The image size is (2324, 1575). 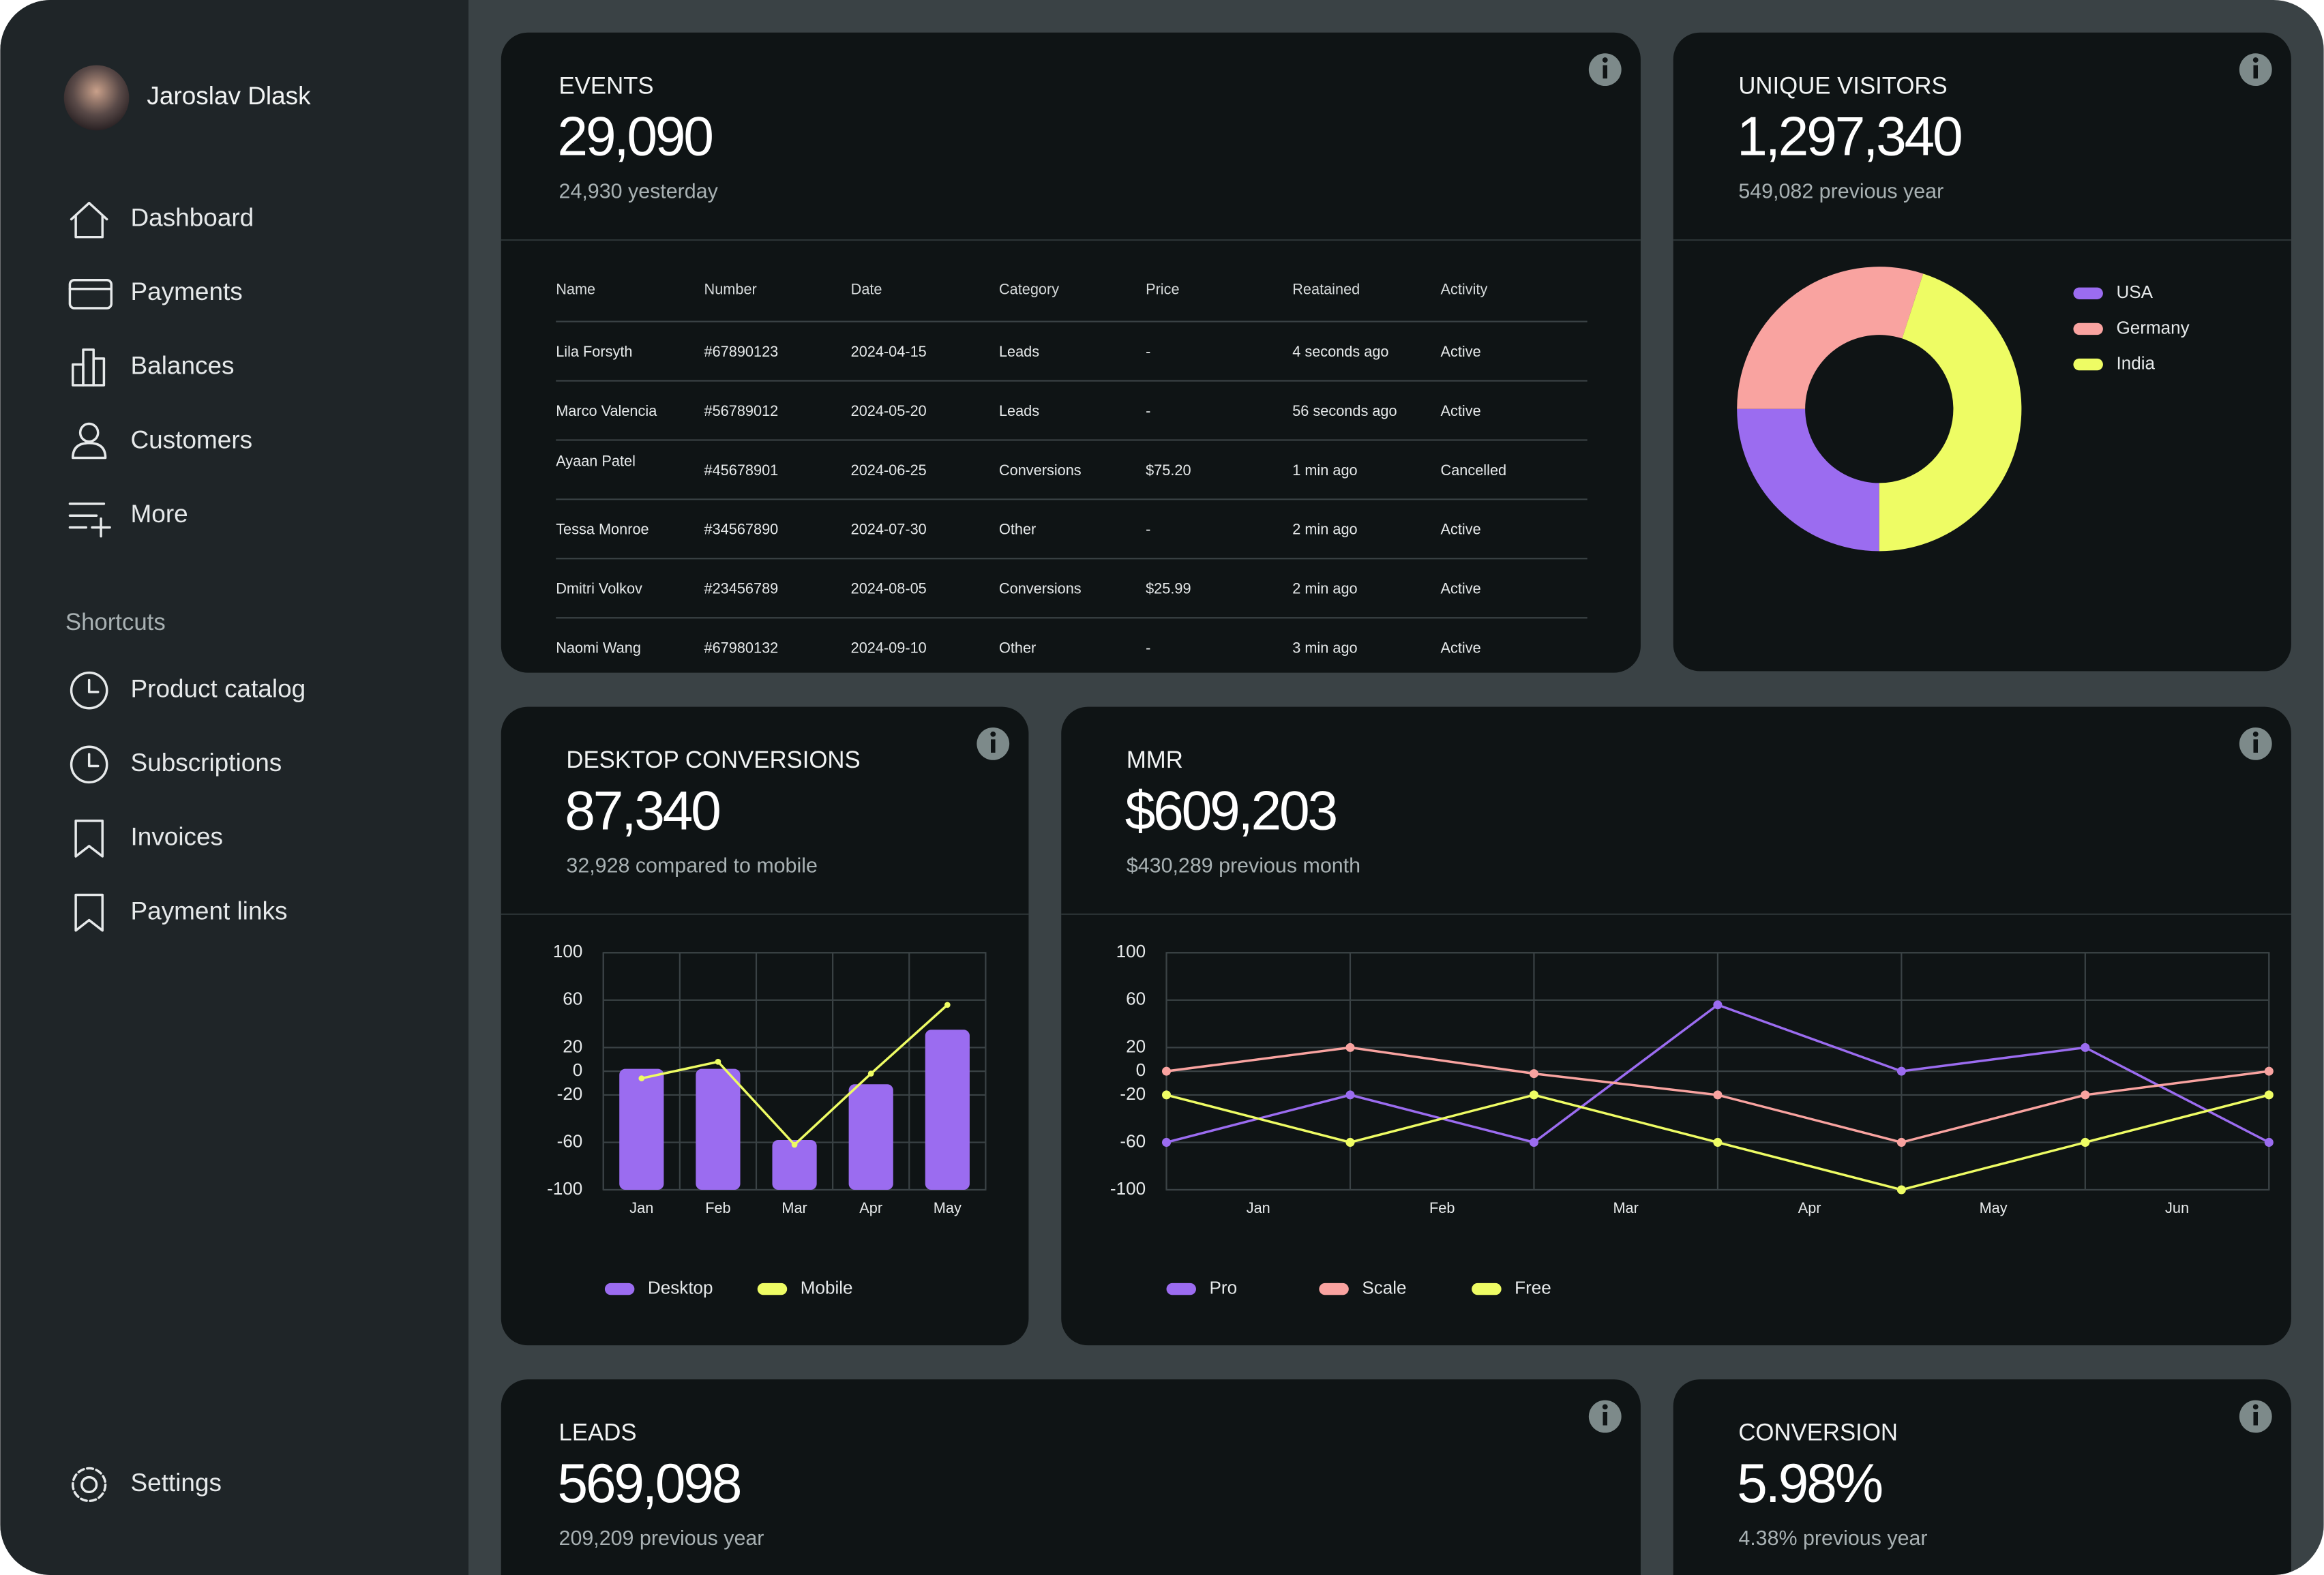 What do you see at coordinates (1141, 1070) in the screenshot?
I see `y-tick-label: 0` at bounding box center [1141, 1070].